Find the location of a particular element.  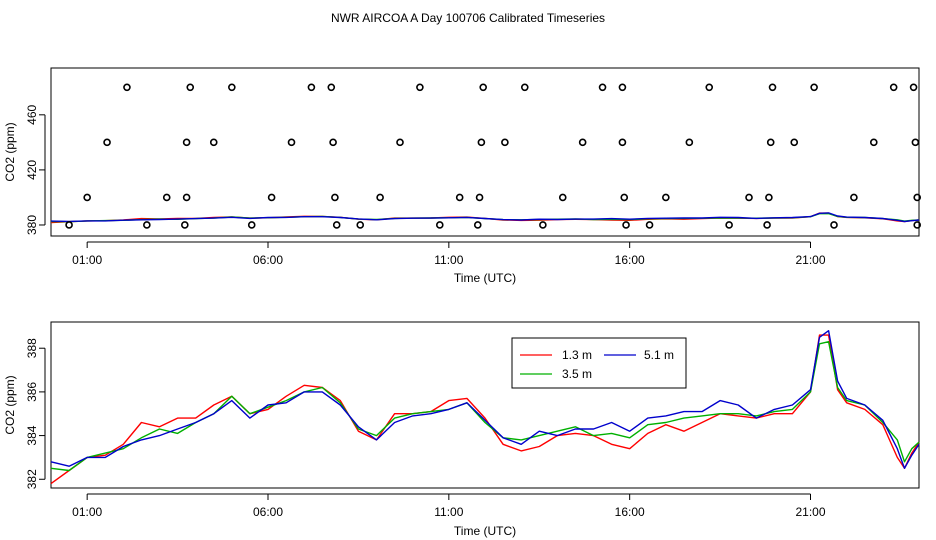

bottom-y-tick-label: 382 is located at coordinates (32, 479).